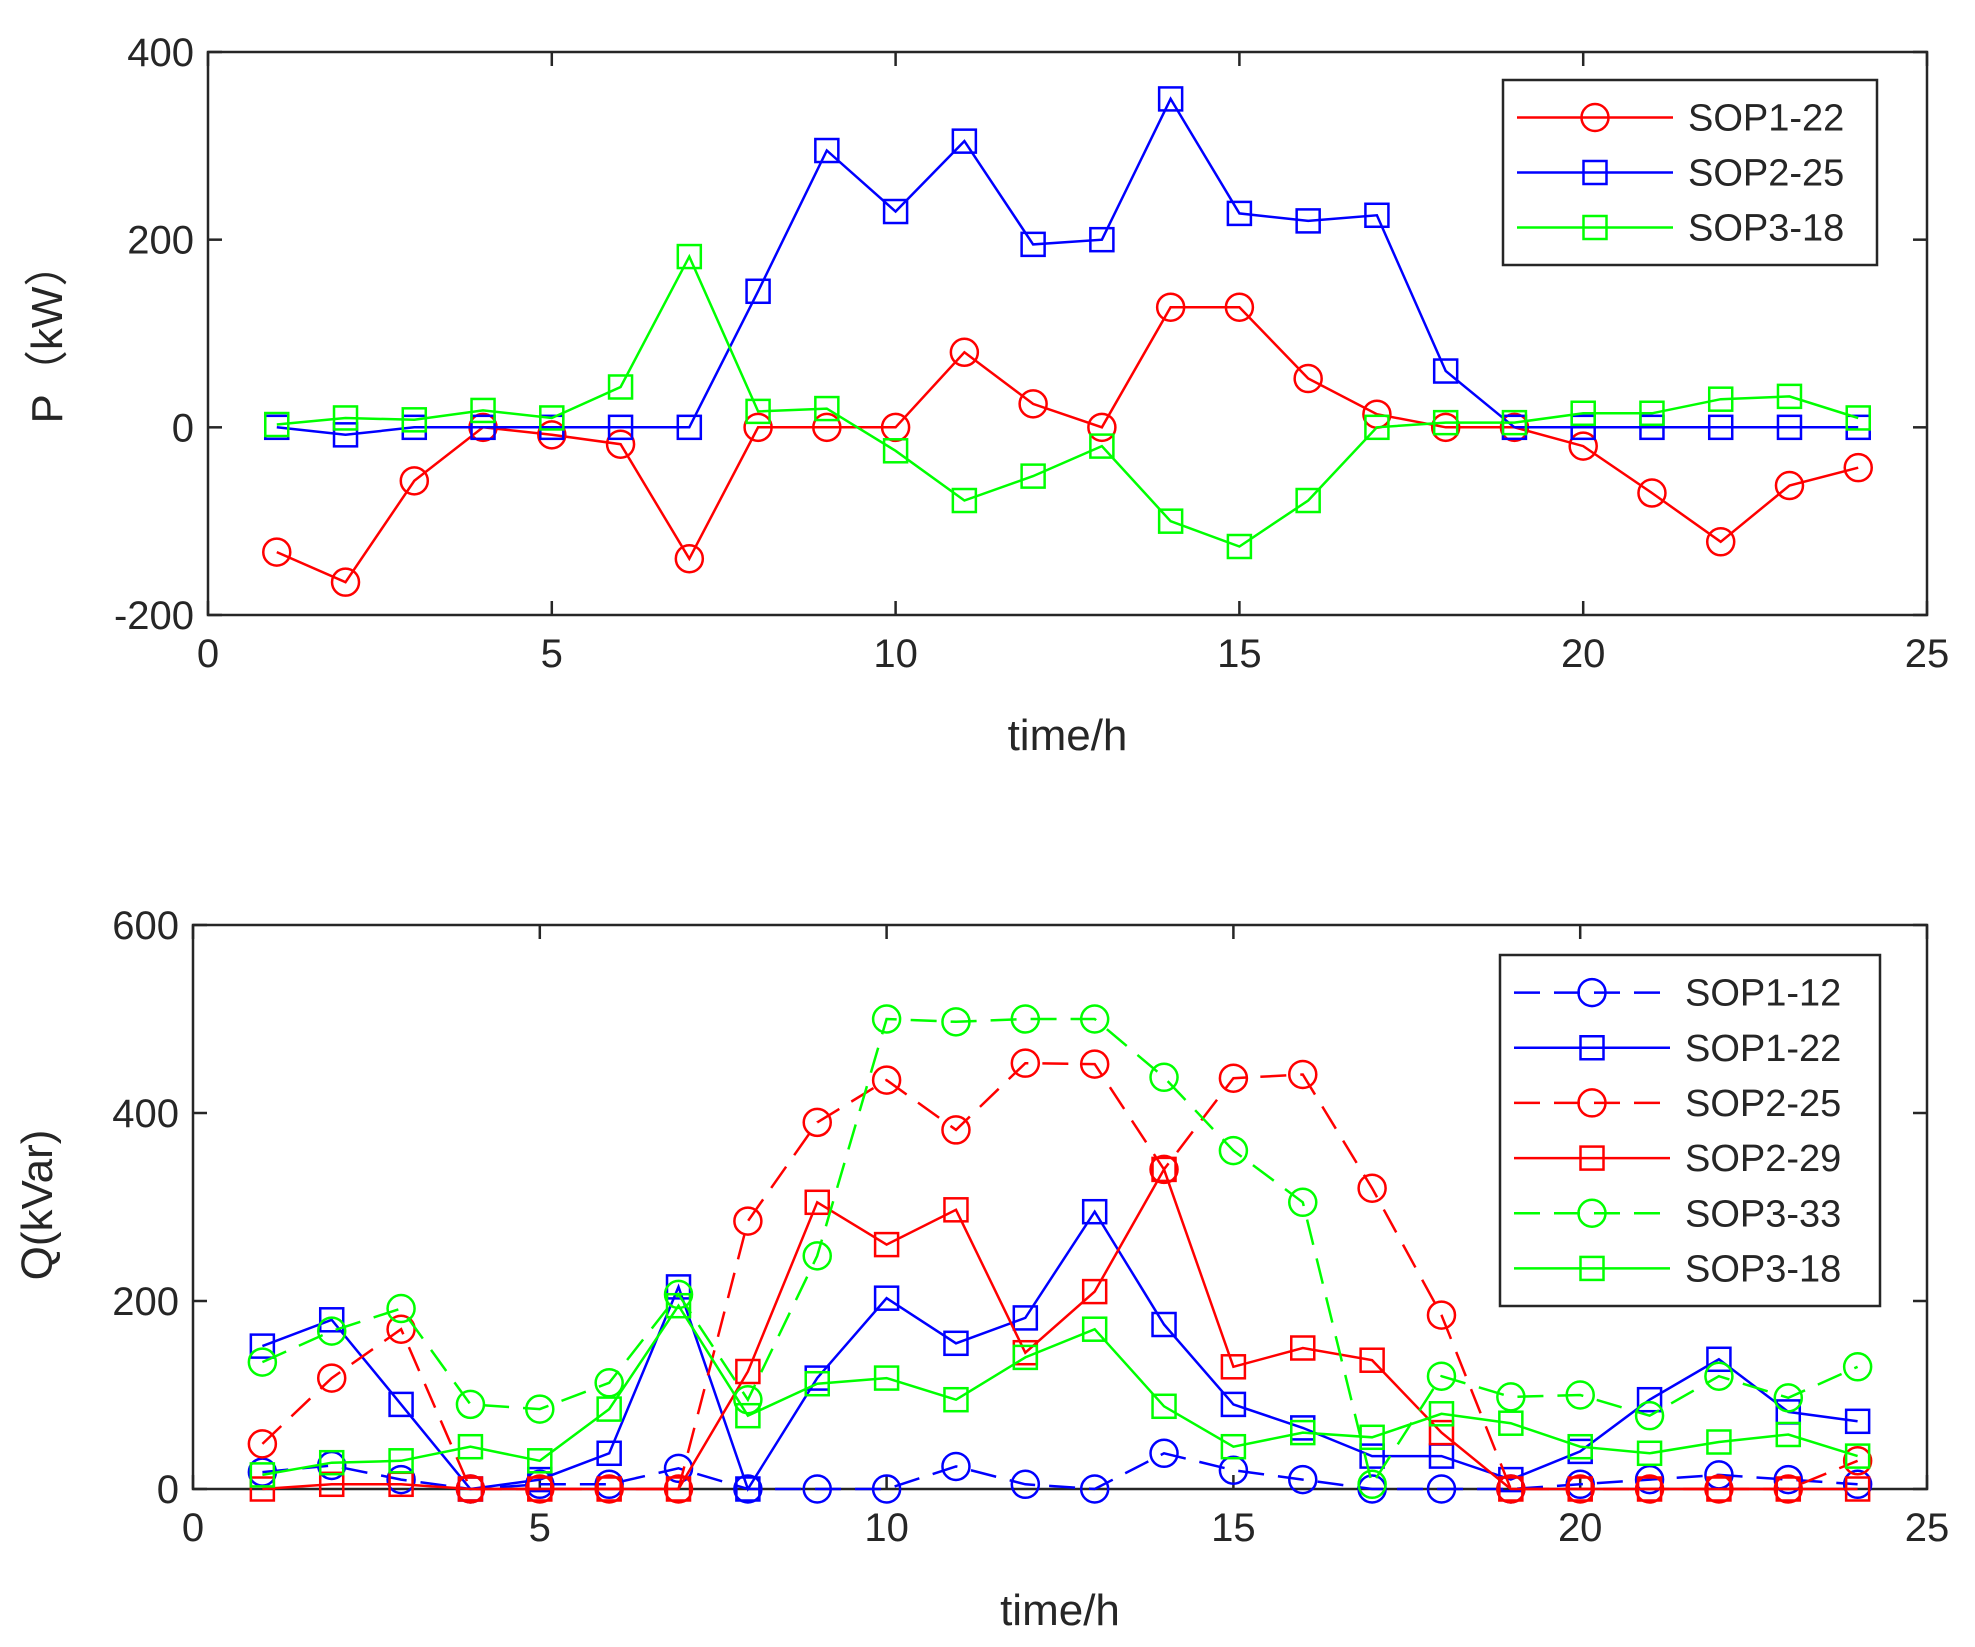 This screenshot has height=1647, width=1975. I want to click on legend-item: SOP3-18, so click(1677, 1269).